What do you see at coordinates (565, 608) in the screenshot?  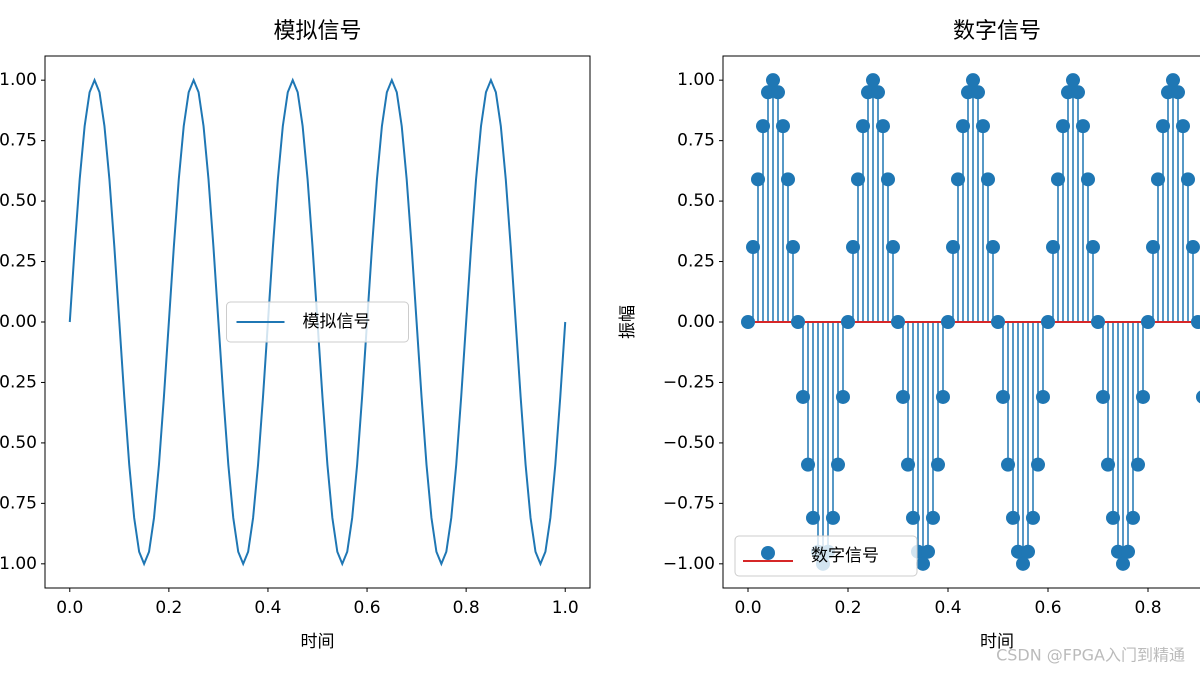 I see `x-tick-label: 1.0` at bounding box center [565, 608].